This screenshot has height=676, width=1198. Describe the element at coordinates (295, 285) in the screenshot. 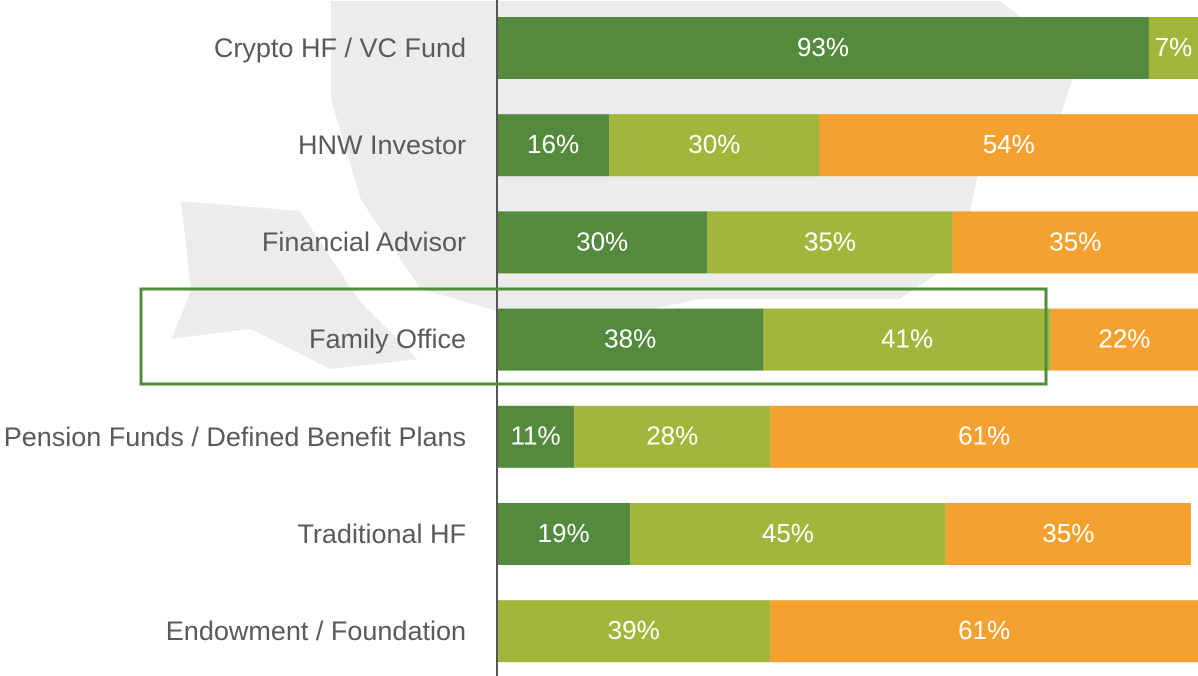

I see `map-shape` at that location.